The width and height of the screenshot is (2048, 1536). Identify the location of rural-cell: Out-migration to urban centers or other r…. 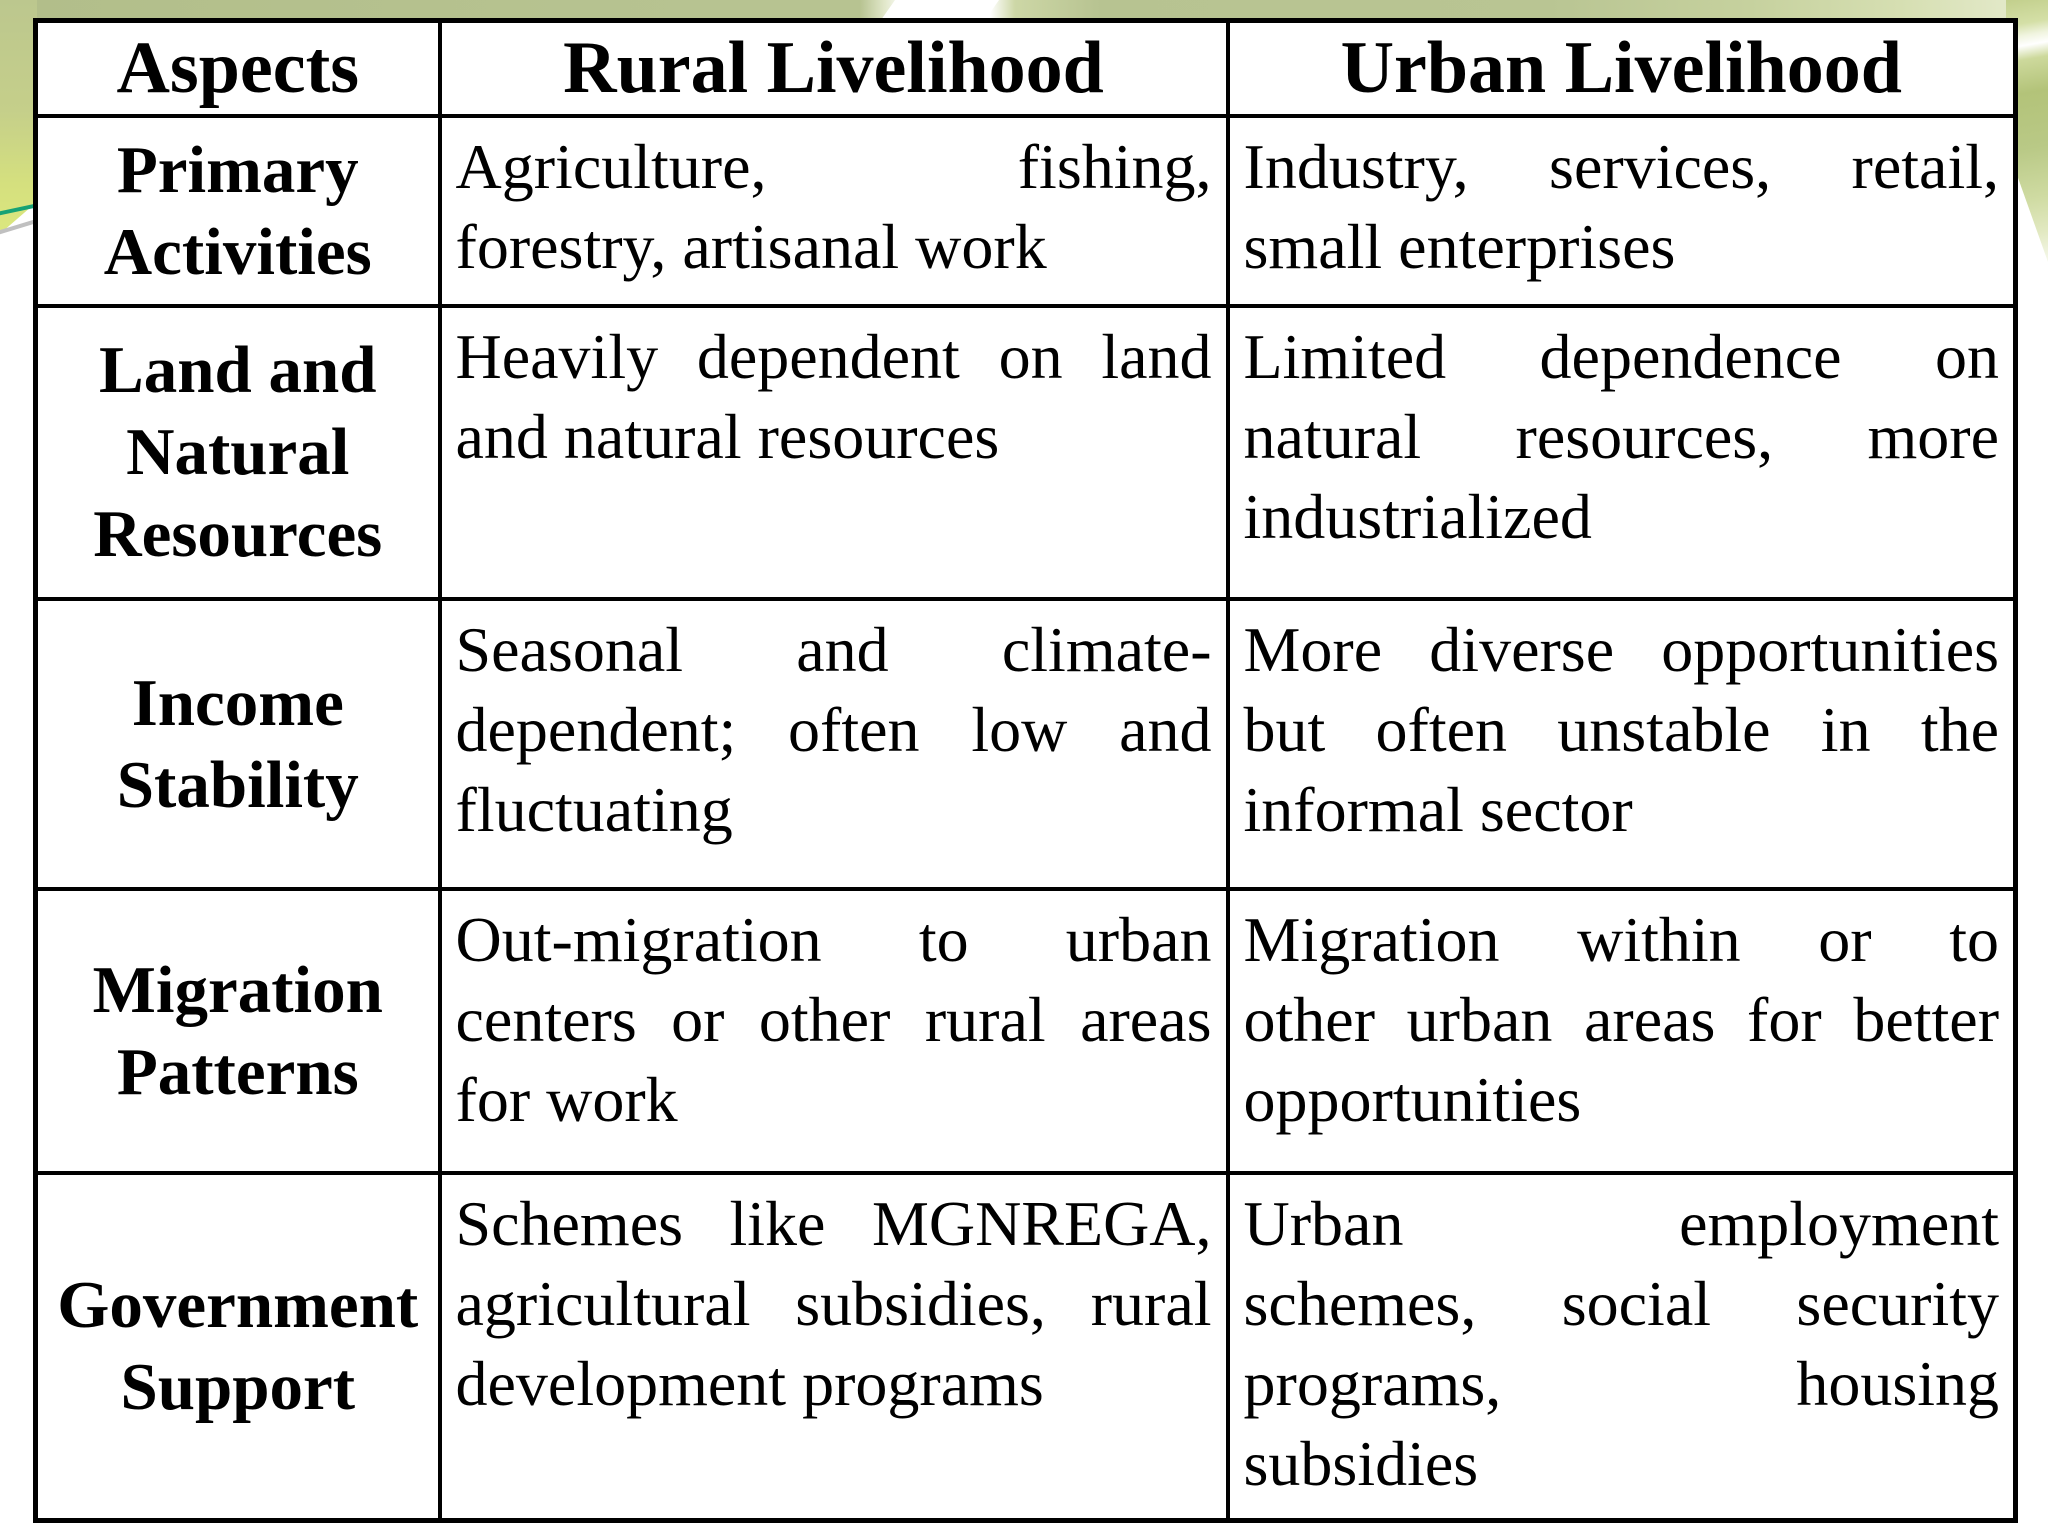
(833, 1030).